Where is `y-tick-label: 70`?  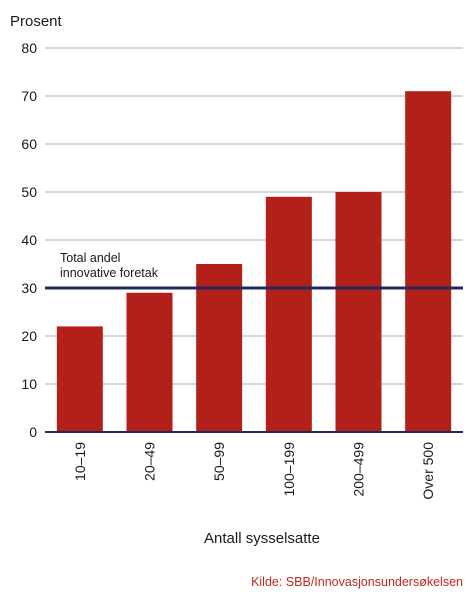 y-tick-label: 70 is located at coordinates (29, 96).